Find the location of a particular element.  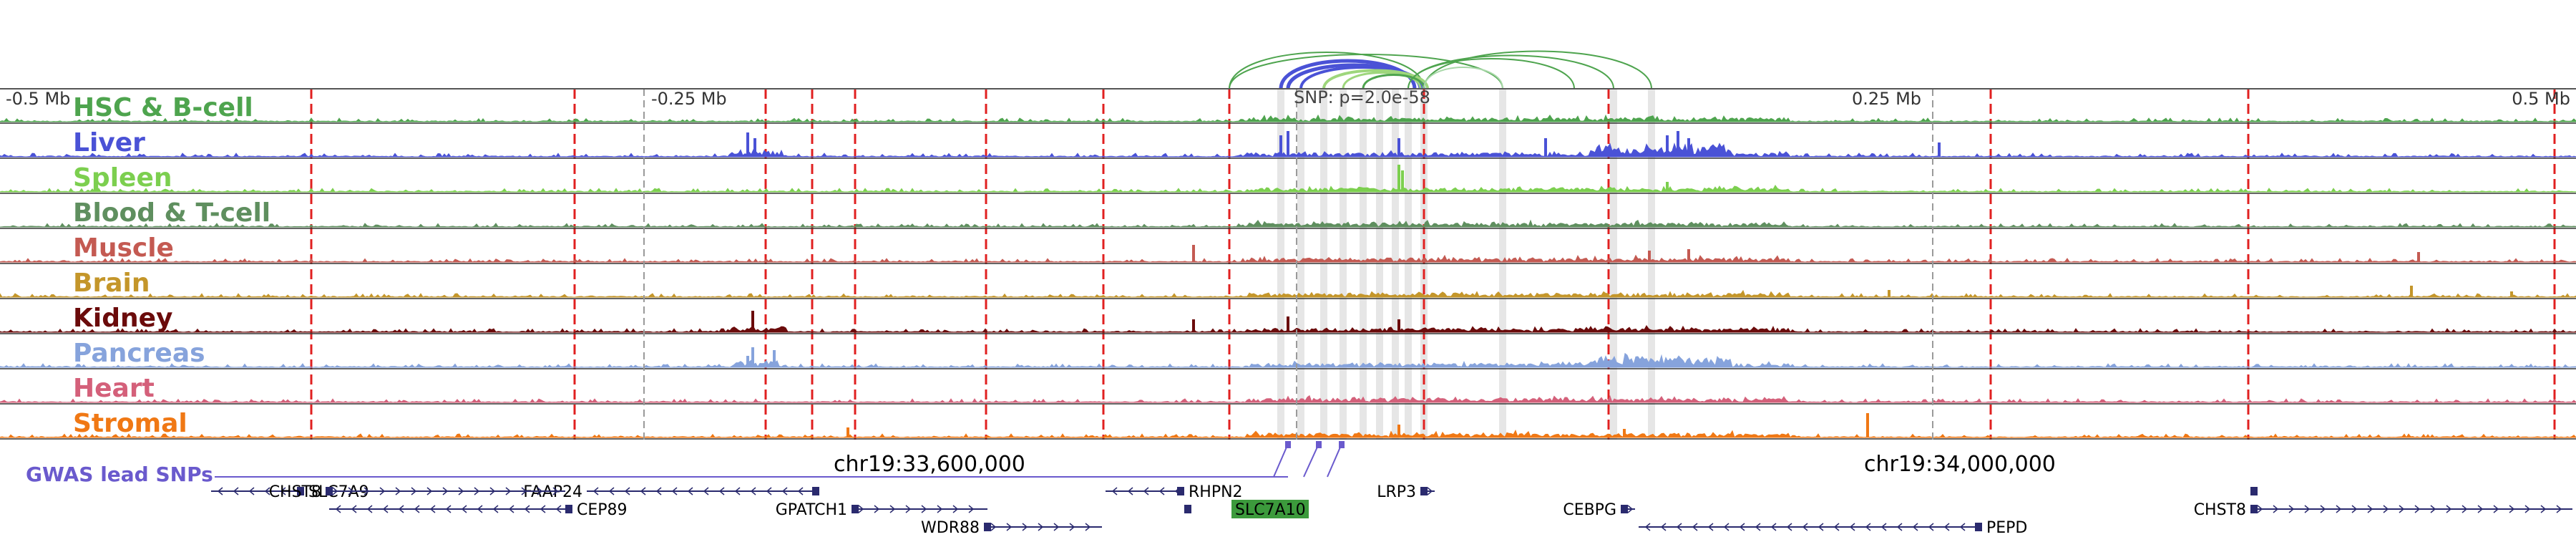

track-label: HSC & B-cell is located at coordinates (163, 107).